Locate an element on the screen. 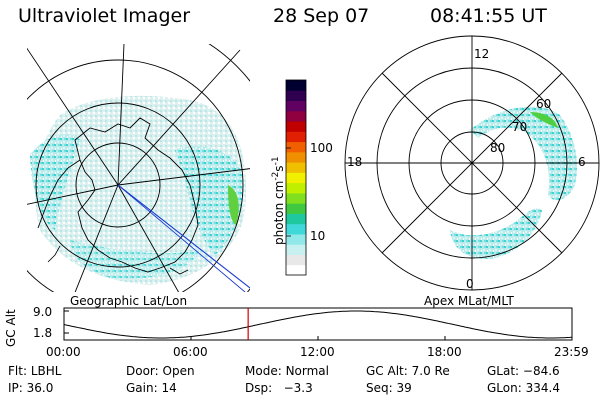  info-flt-label: Flt: is located at coordinates (17, 371).